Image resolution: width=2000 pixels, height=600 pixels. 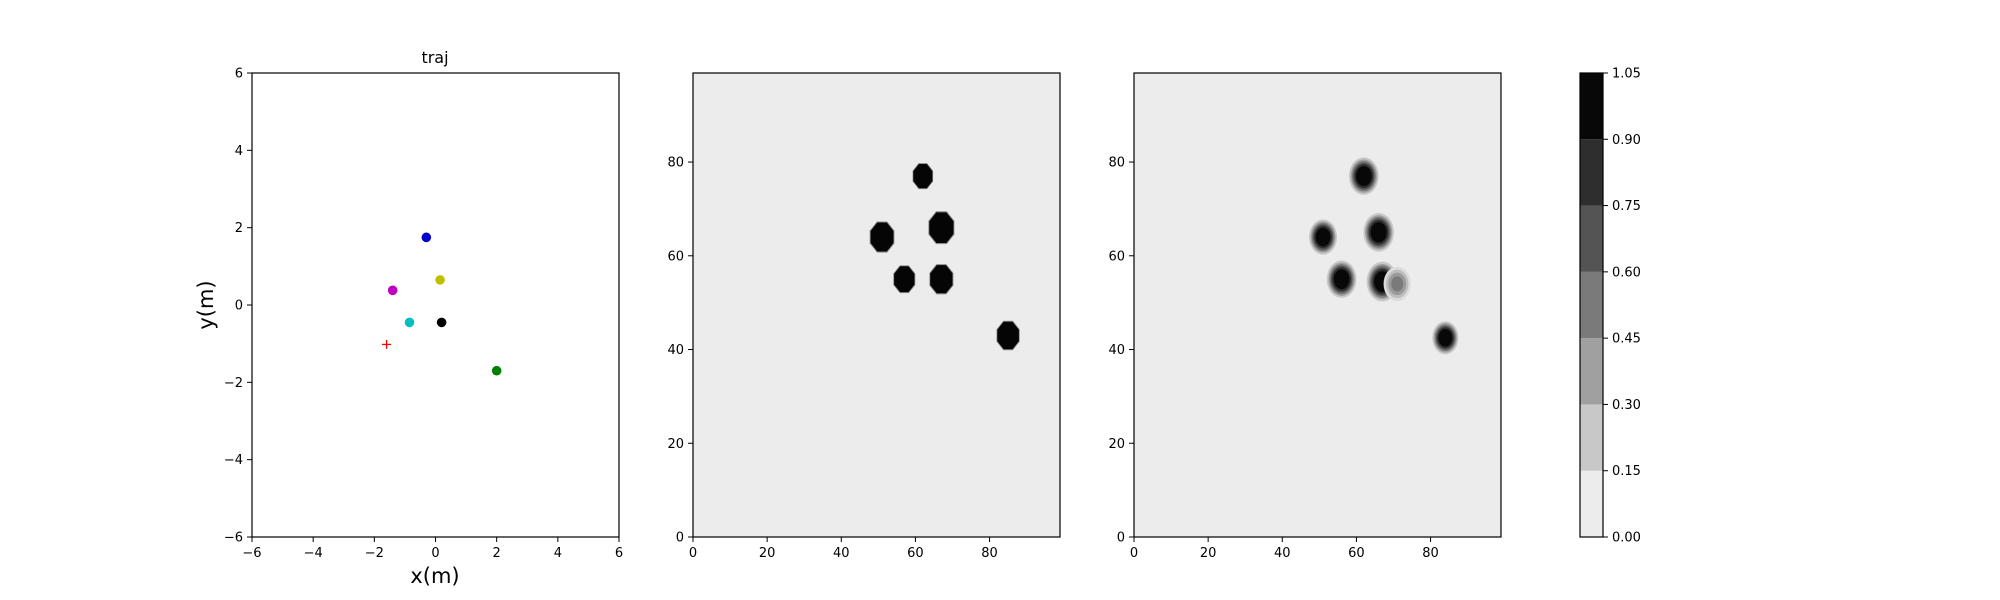 What do you see at coordinates (1116, 256) in the screenshot?
I see `heatmap-2-ytick-label: 60` at bounding box center [1116, 256].